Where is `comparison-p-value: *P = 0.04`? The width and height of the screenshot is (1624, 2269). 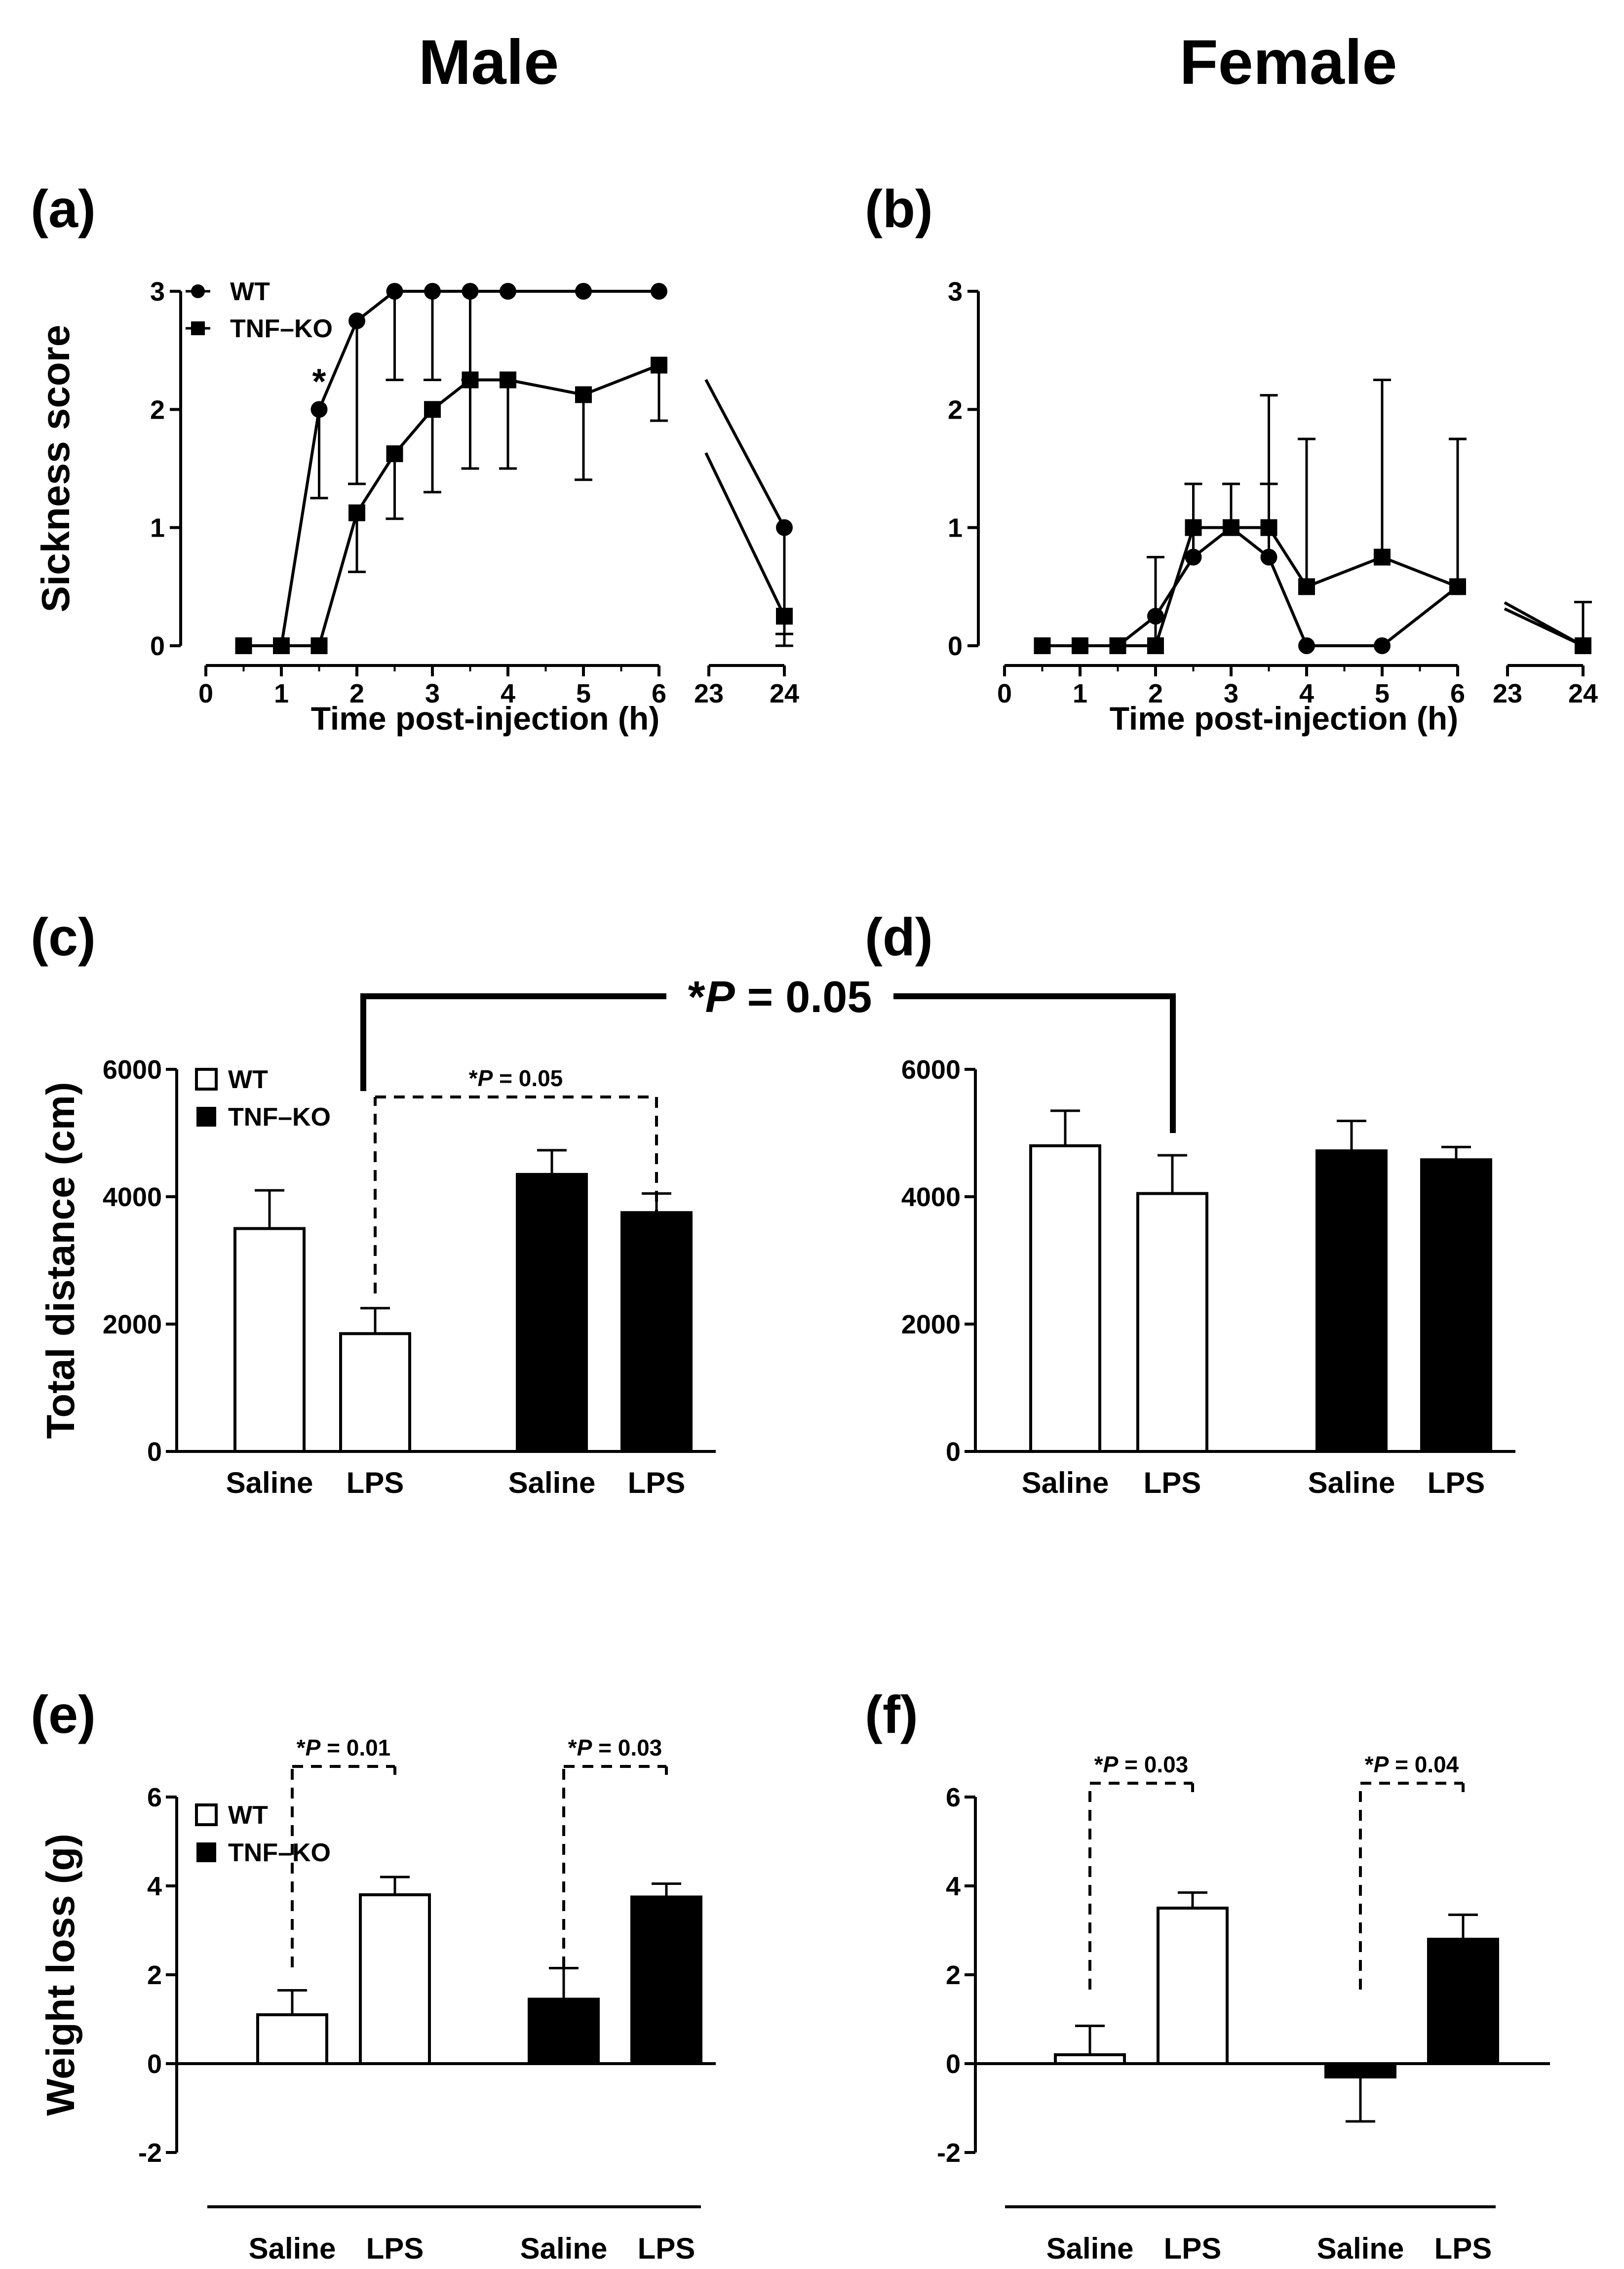
comparison-p-value: *P = 0.04 is located at coordinates (1412, 1764).